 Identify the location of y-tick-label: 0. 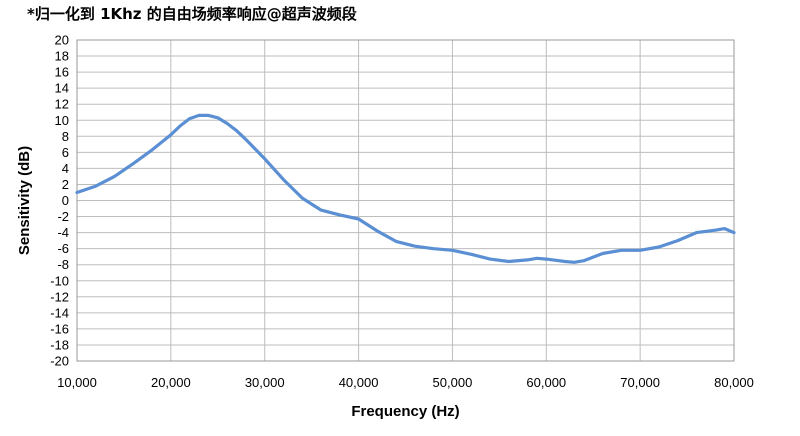
(65, 200).